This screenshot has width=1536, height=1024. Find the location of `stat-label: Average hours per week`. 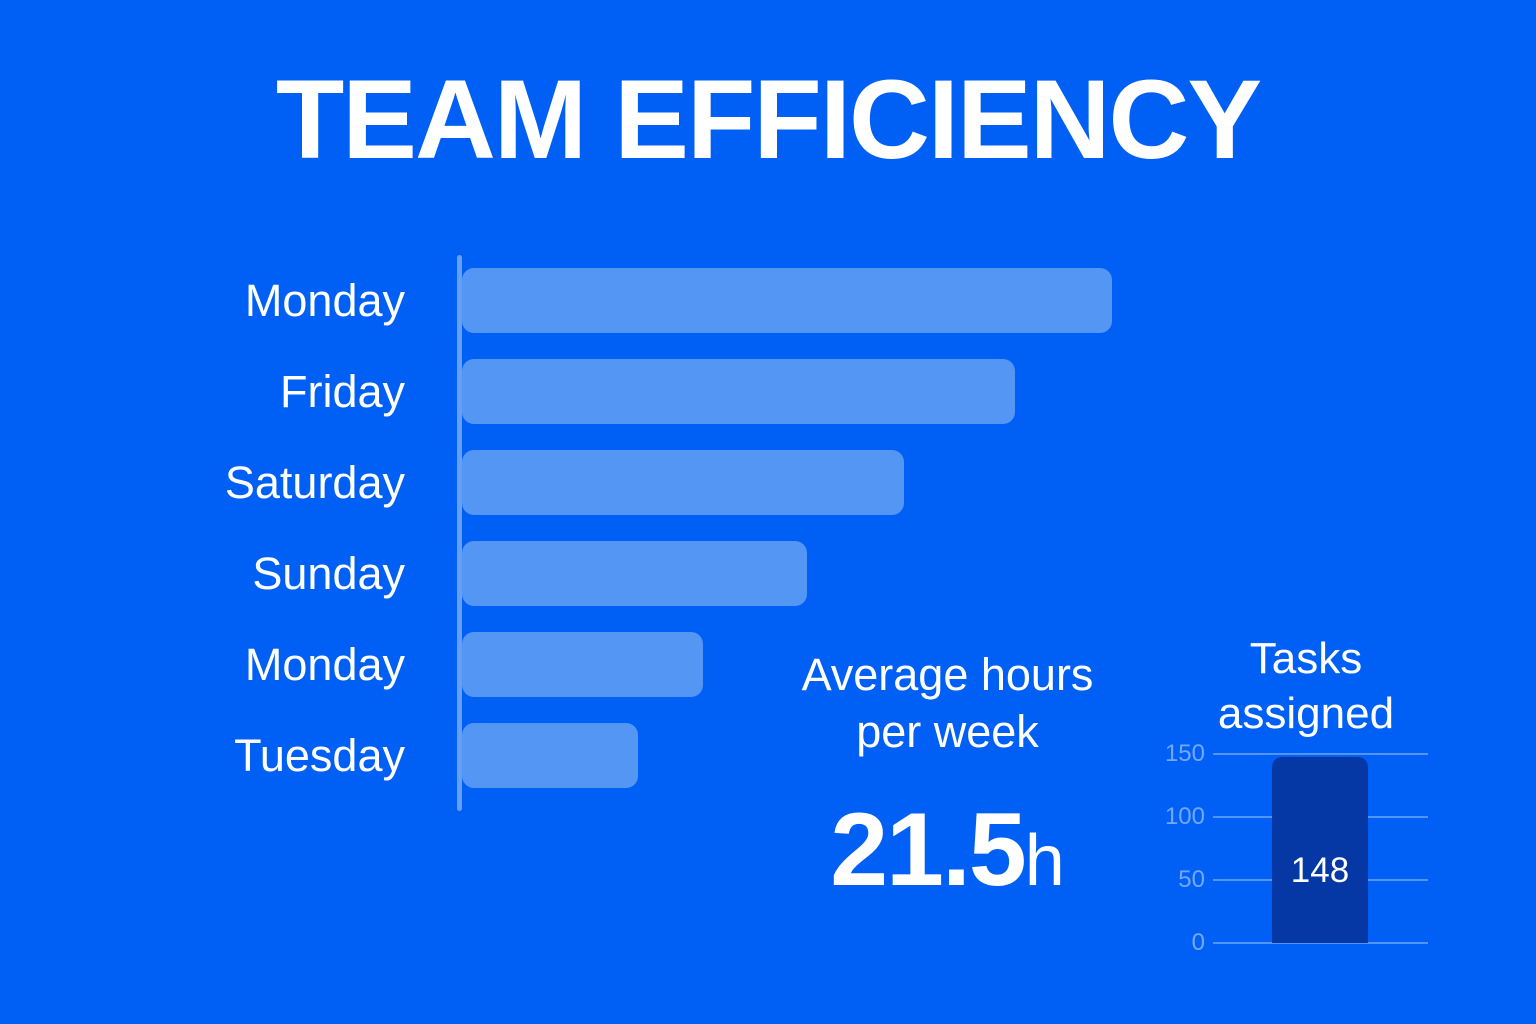

stat-label: Average hours per week is located at coordinates (947, 703).